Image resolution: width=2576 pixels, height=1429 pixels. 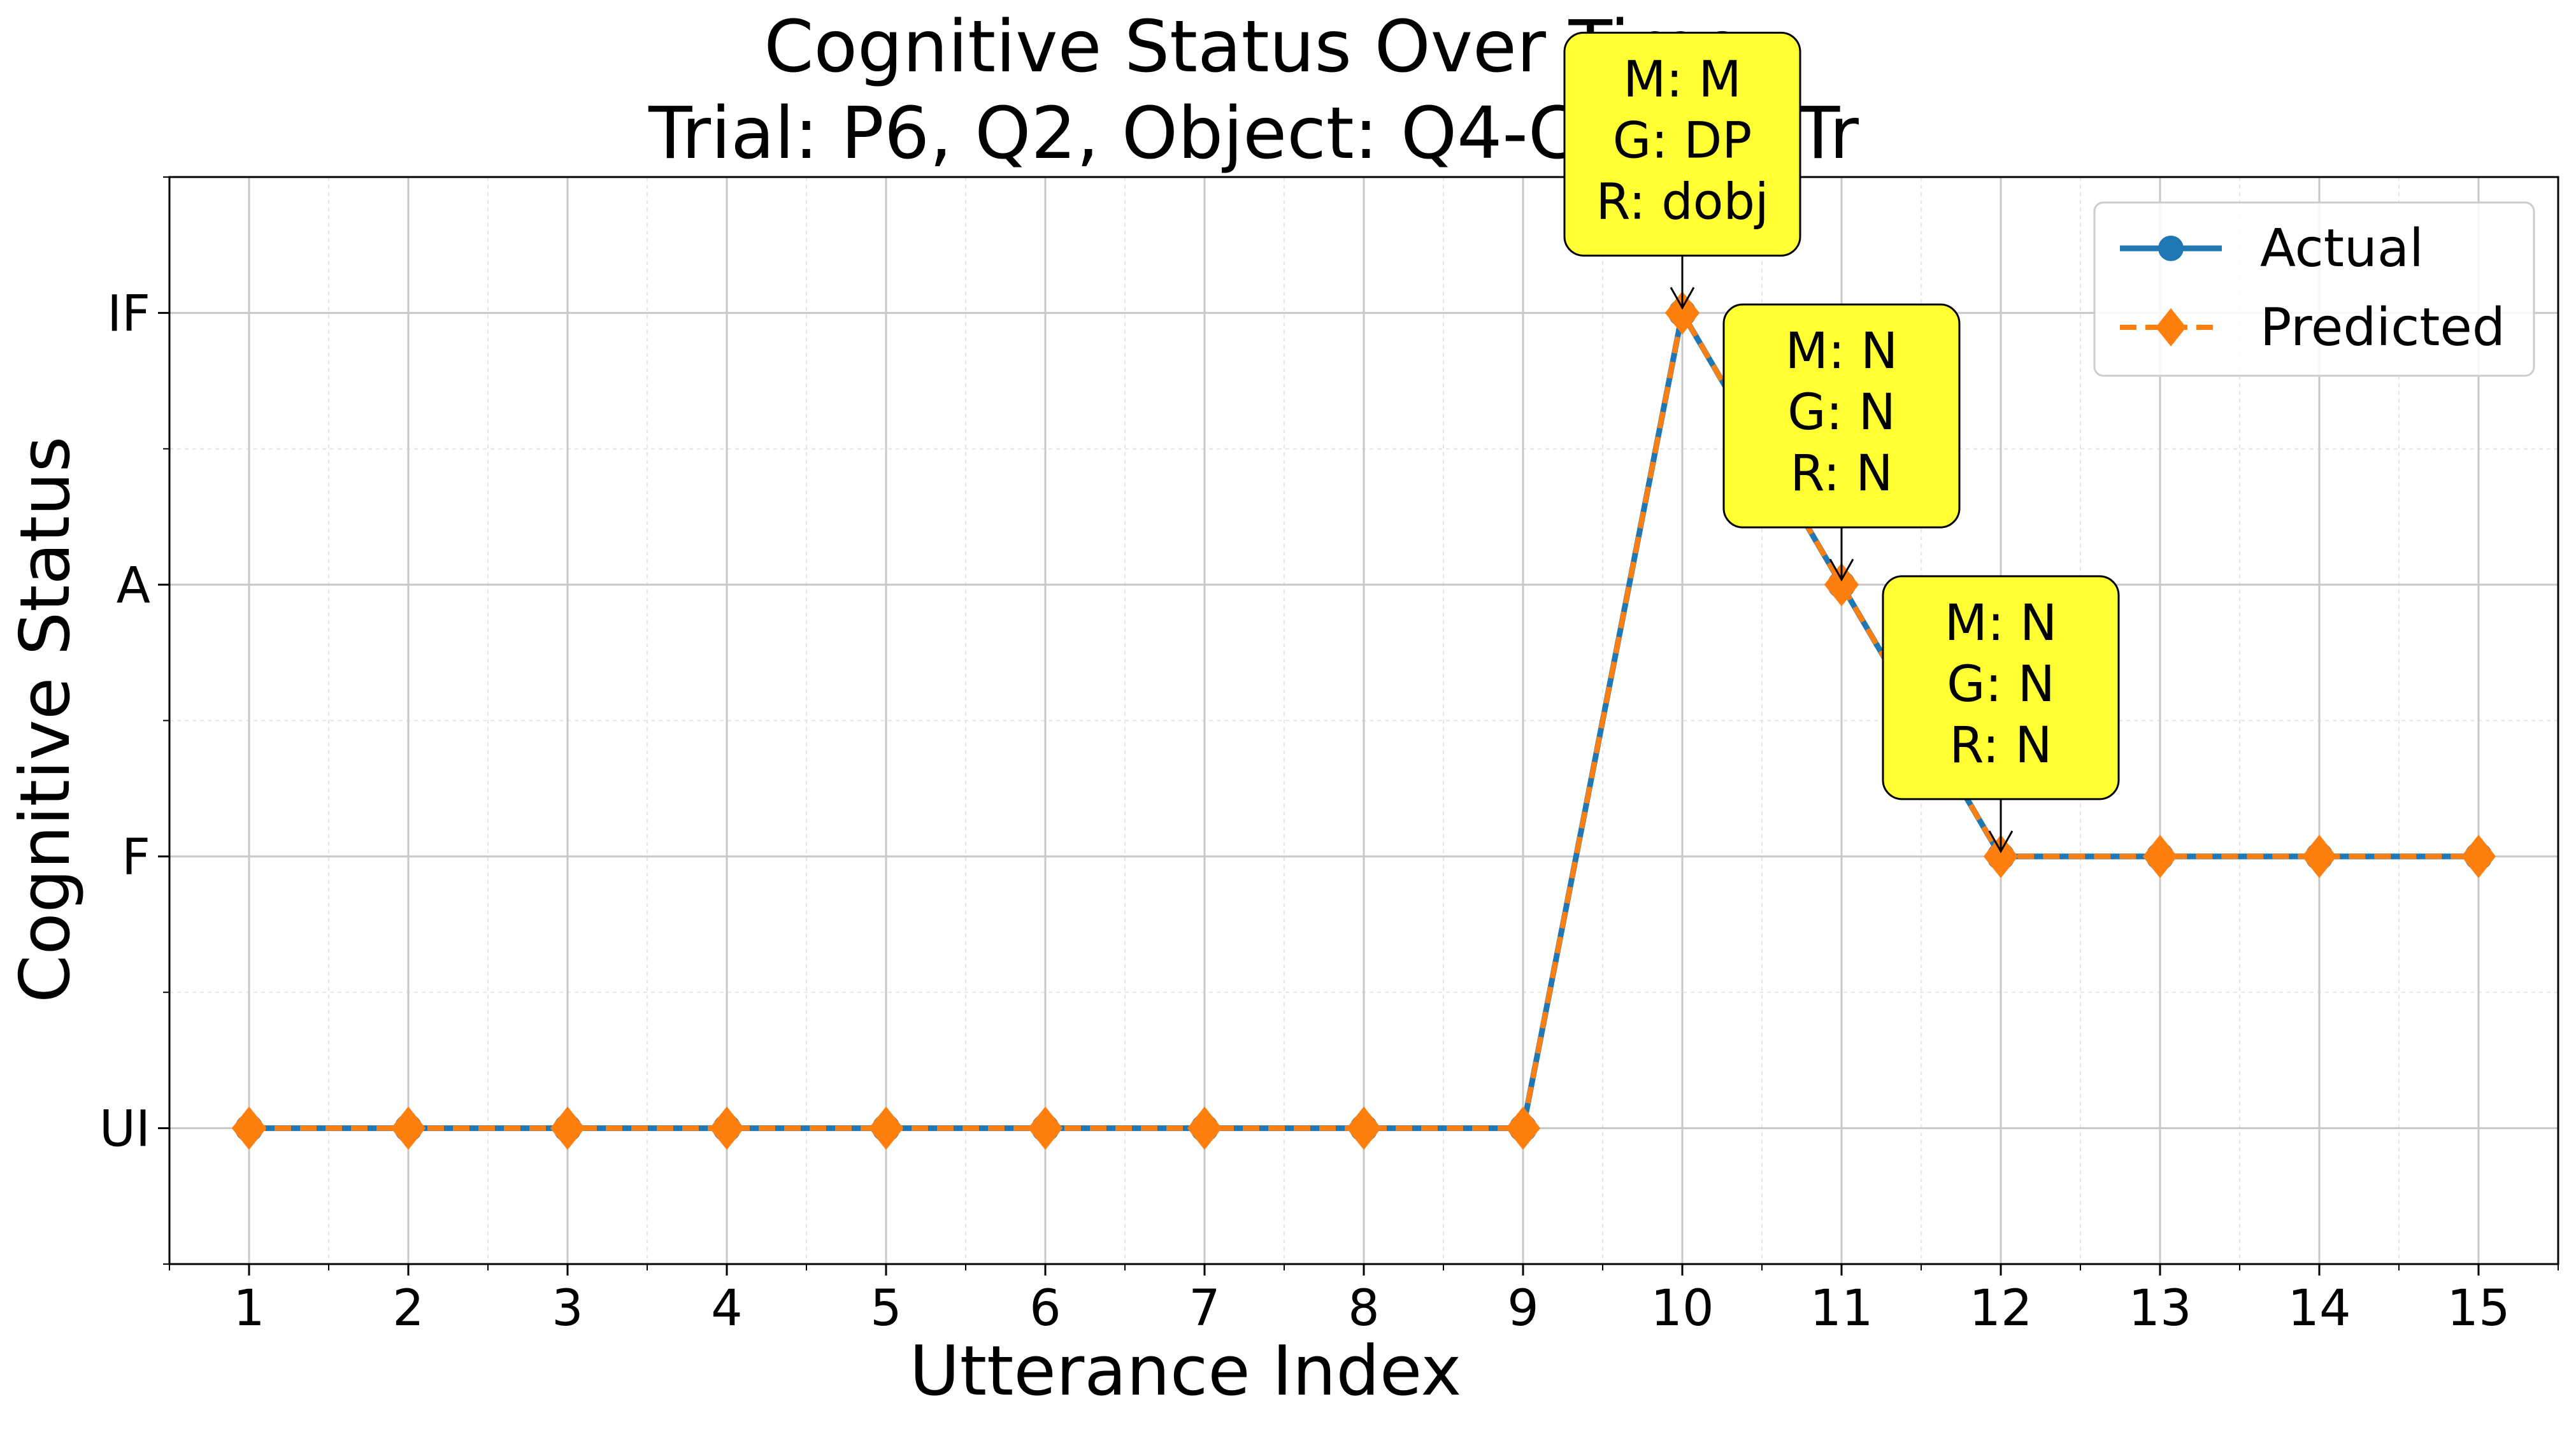 I want to click on x-tick-label: 9, so click(x=1523, y=1309).